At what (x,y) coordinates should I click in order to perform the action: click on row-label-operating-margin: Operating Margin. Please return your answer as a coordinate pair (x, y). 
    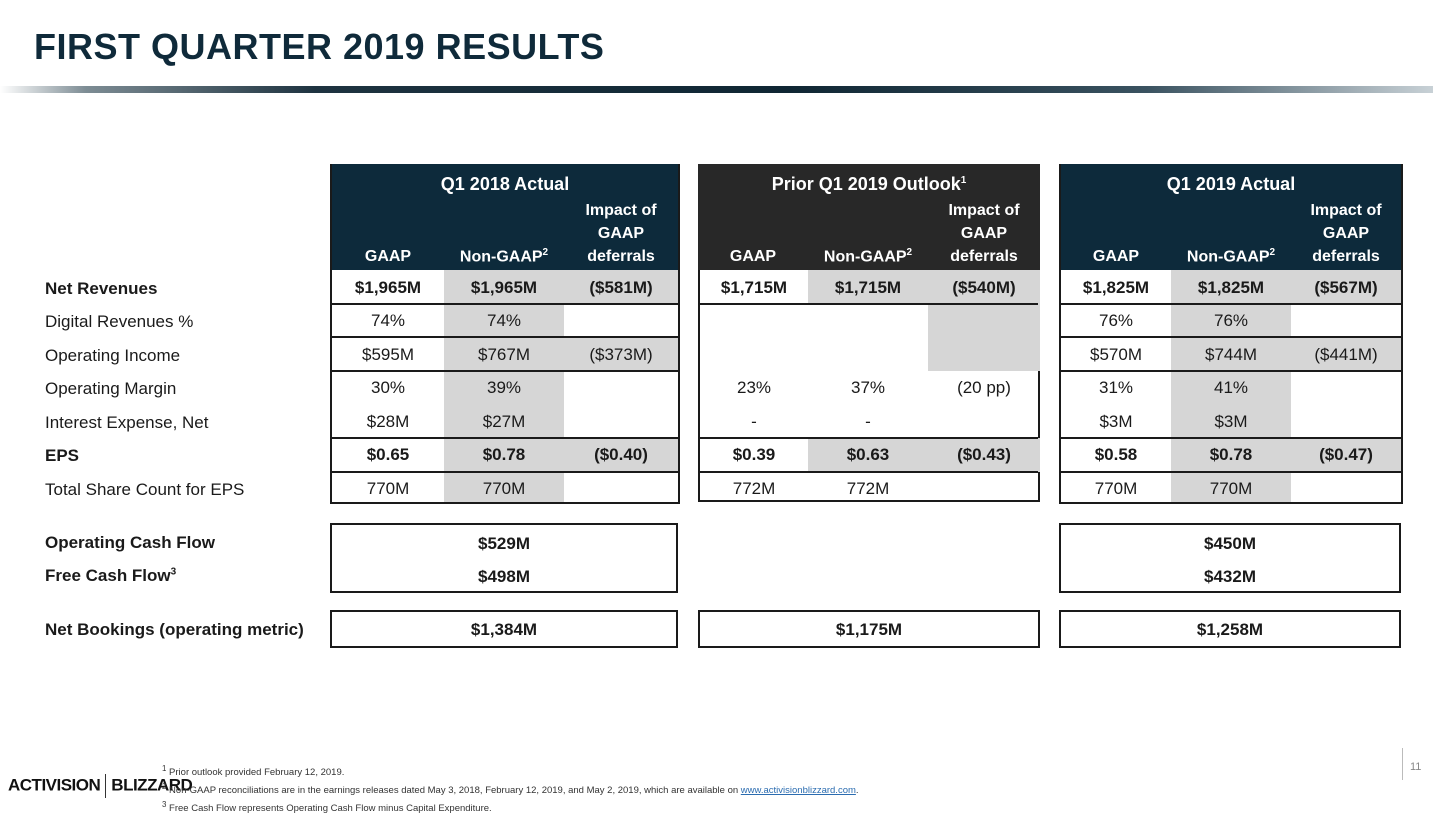
    Looking at the image, I should click on (111, 388).